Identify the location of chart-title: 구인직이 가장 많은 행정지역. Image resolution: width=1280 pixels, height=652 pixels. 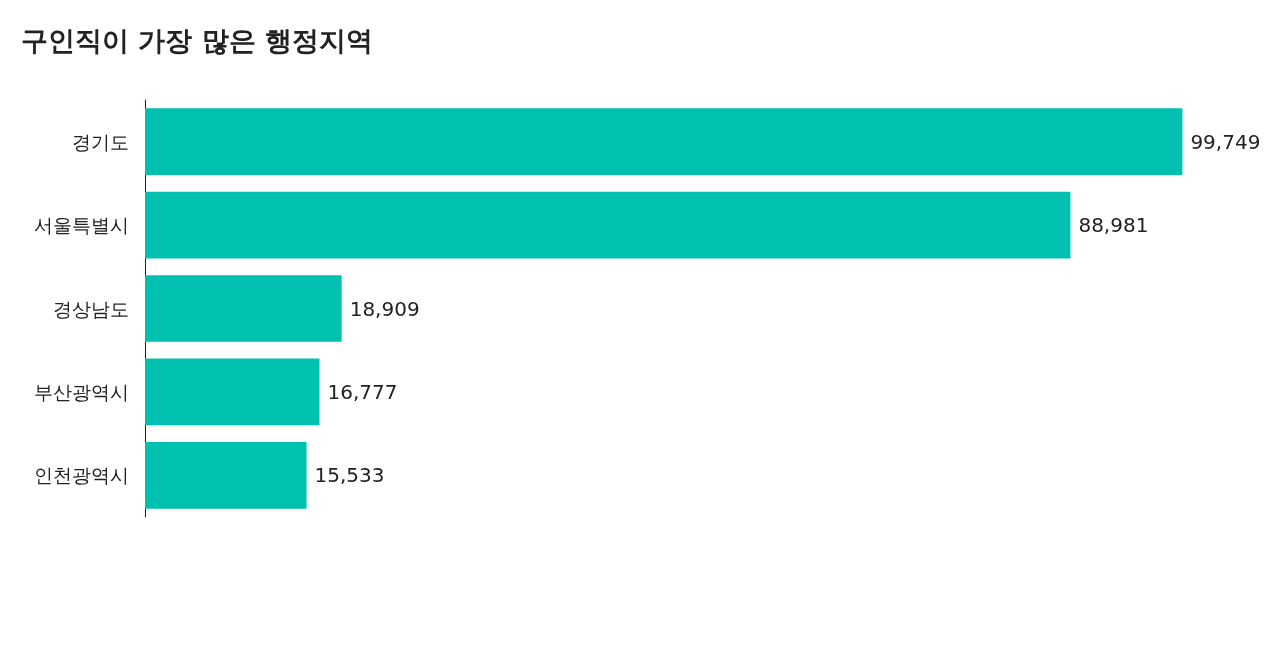
(197, 40).